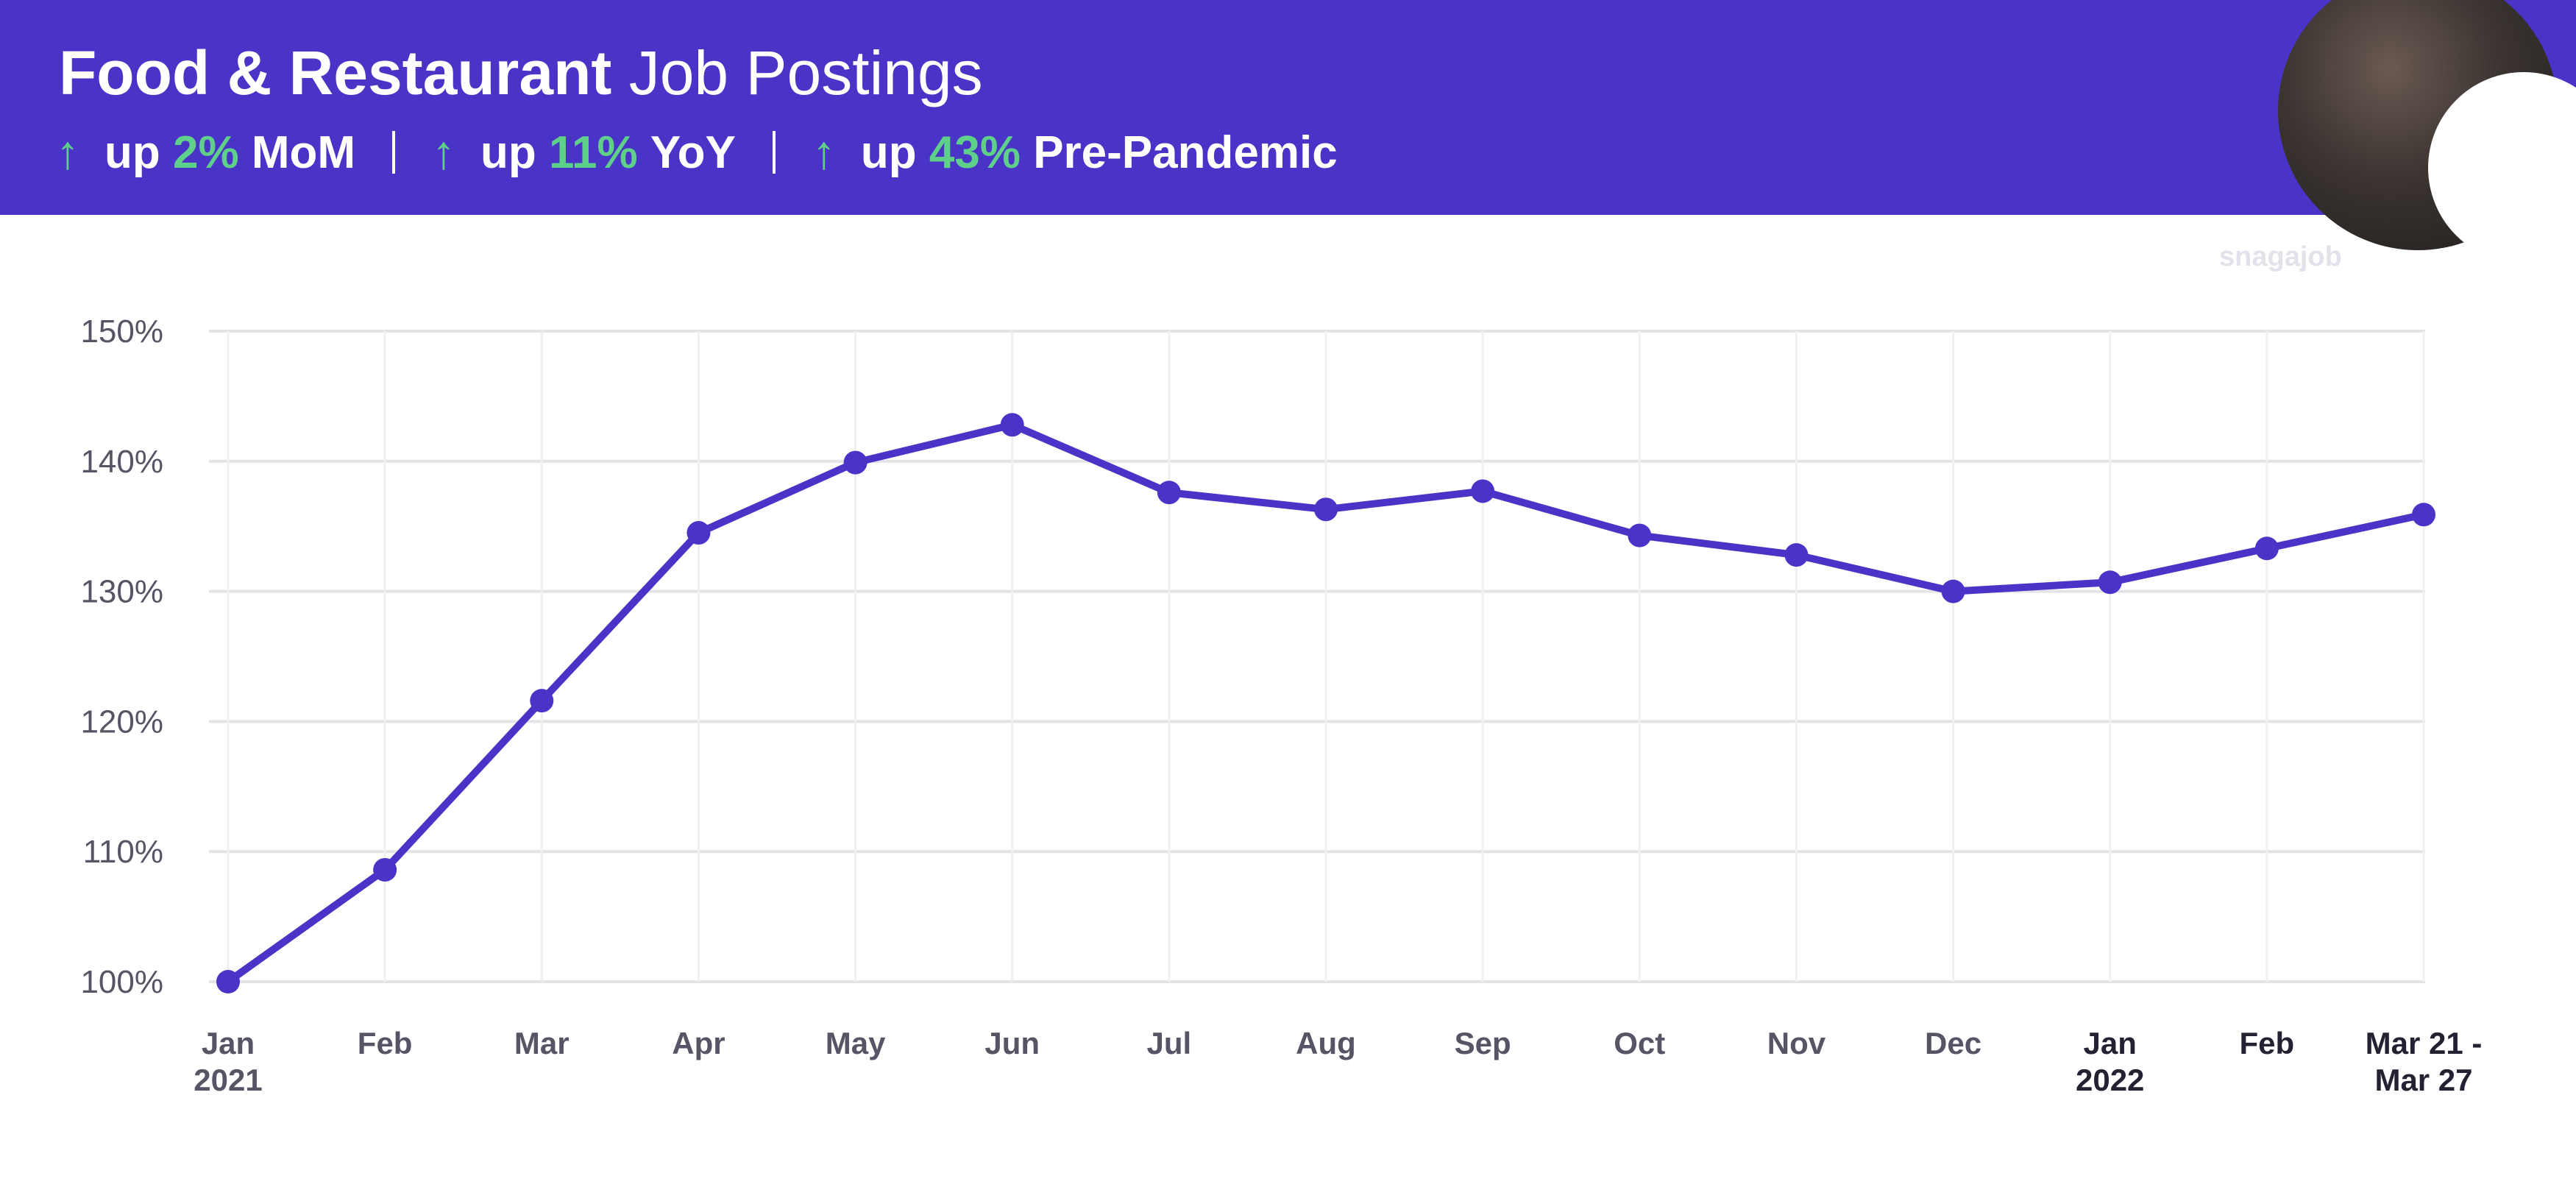 The height and width of the screenshot is (1201, 2576). What do you see at coordinates (1169, 1043) in the screenshot?
I see `x-tick-label: Jul` at bounding box center [1169, 1043].